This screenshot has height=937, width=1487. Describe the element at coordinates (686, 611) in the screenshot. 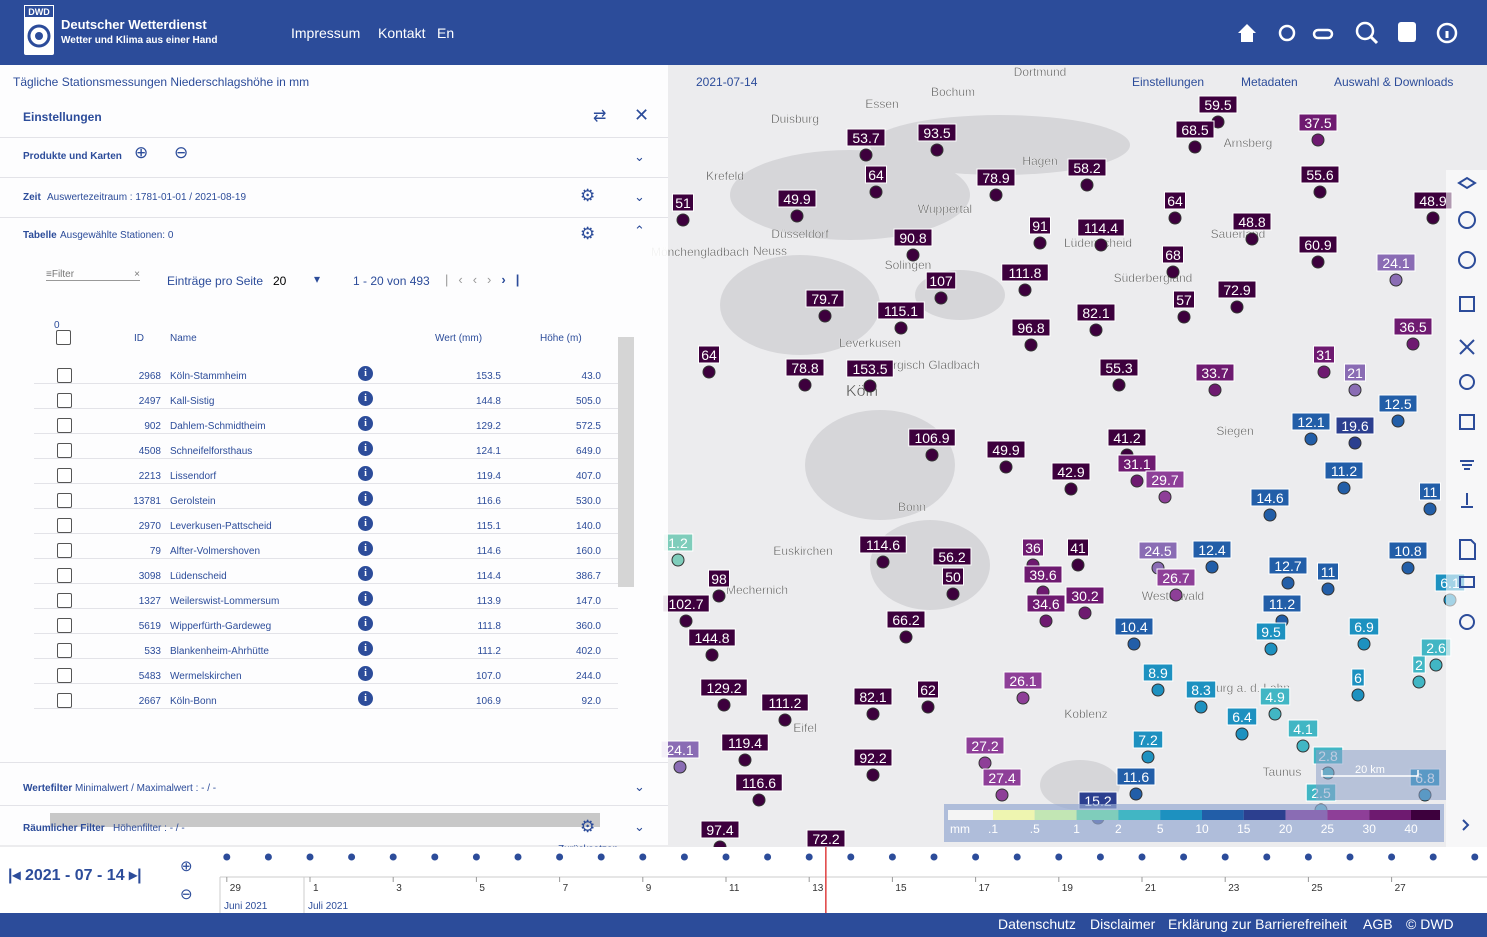

I see `station: 102.7` at that location.